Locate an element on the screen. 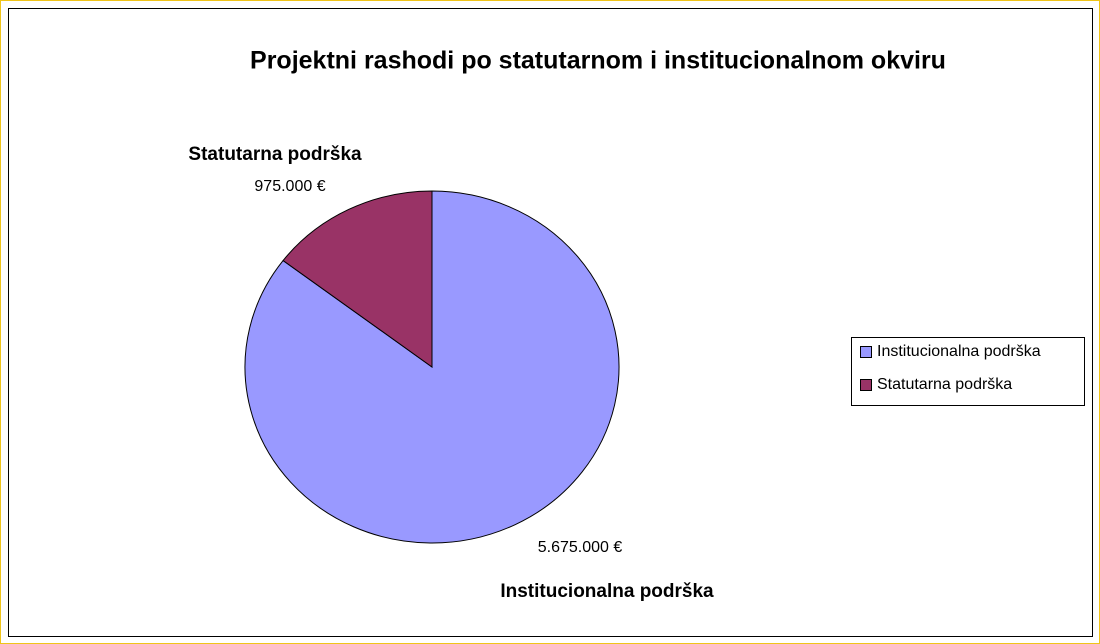 The width and height of the screenshot is (1100, 644). legend-label: Institucionalna podrška is located at coordinates (959, 351).